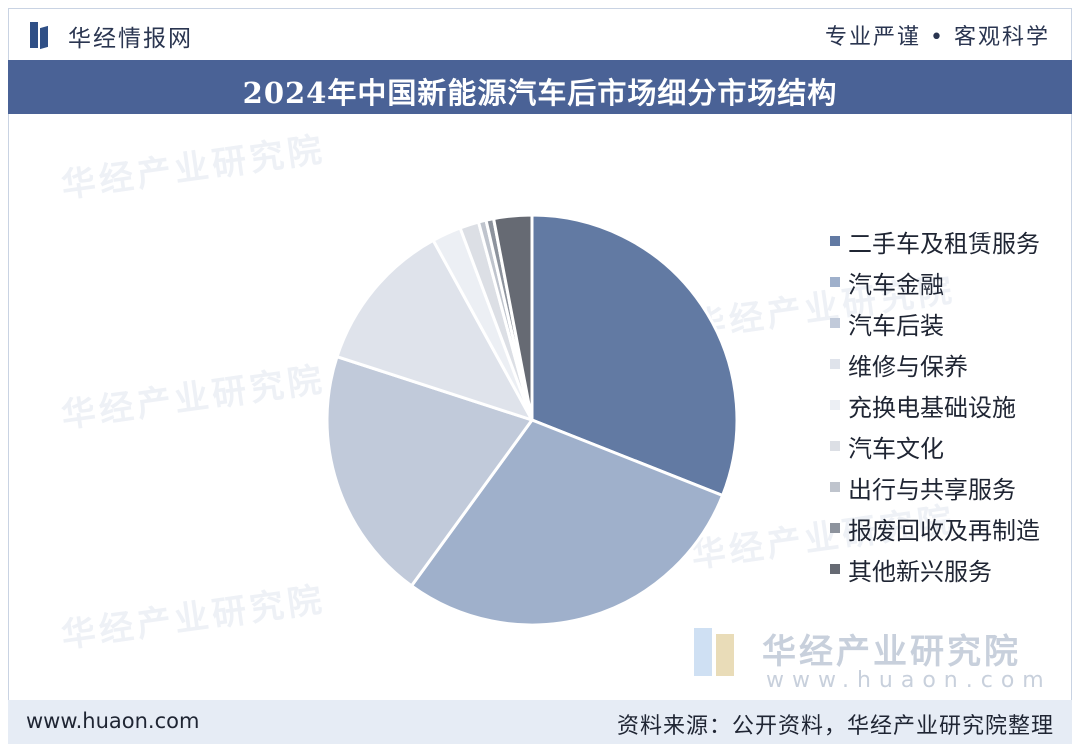 The image size is (1080, 752). What do you see at coordinates (937, 37) in the screenshot?
I see `slogan: 专业严谨 • 客观科学` at bounding box center [937, 37].